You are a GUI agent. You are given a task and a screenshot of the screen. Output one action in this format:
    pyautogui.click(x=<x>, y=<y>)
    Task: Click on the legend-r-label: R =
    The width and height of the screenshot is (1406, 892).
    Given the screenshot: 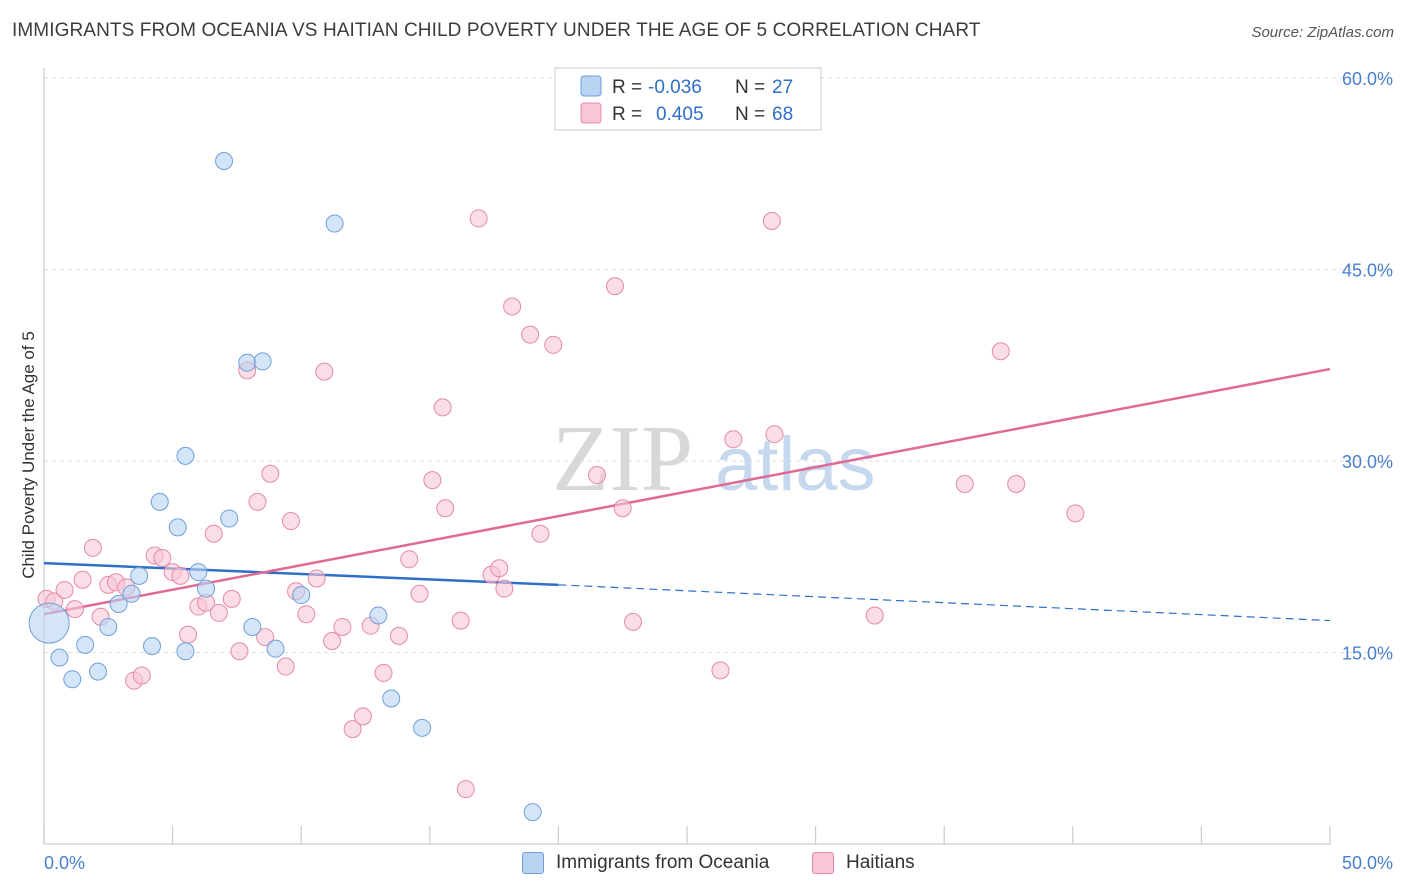 What is the action you would take?
    pyautogui.click(x=627, y=114)
    